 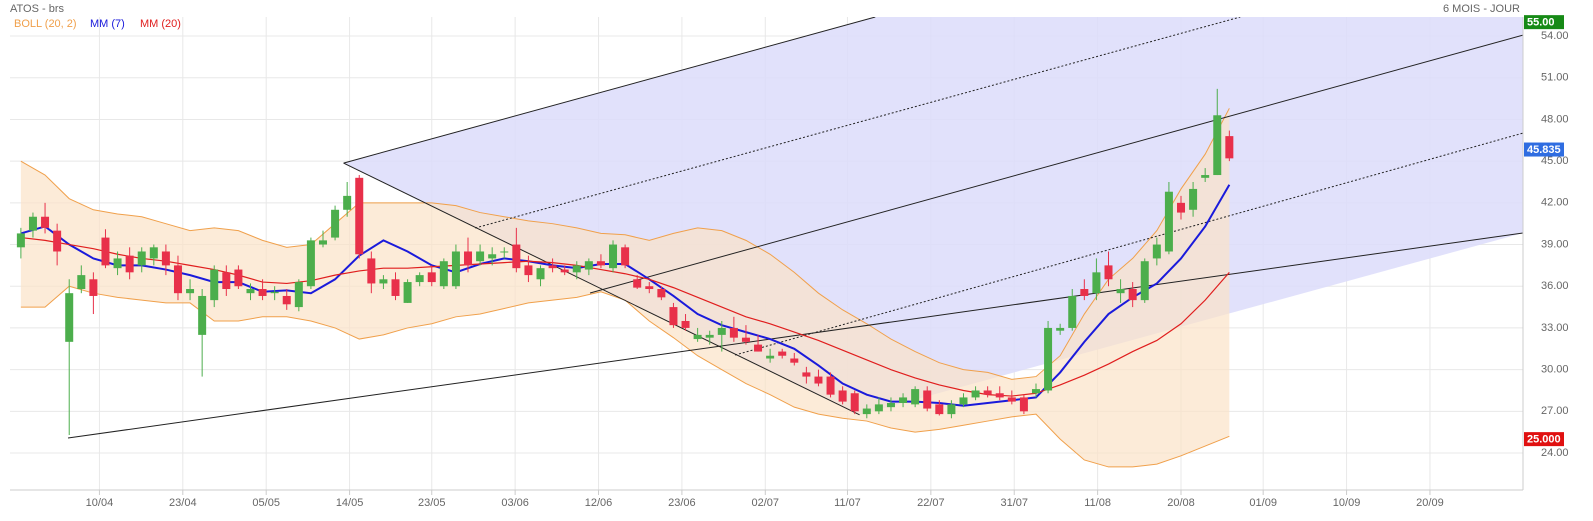 What do you see at coordinates (1263, 503) in the screenshot?
I see `x-tick-label: 01/09` at bounding box center [1263, 503].